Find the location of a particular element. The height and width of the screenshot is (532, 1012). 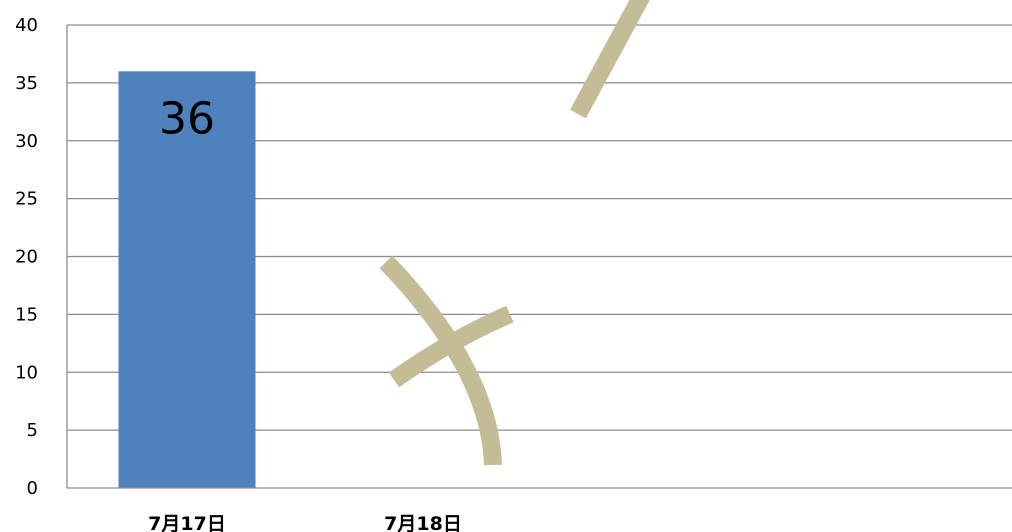

y-tick-label: 10 is located at coordinates (26, 372).